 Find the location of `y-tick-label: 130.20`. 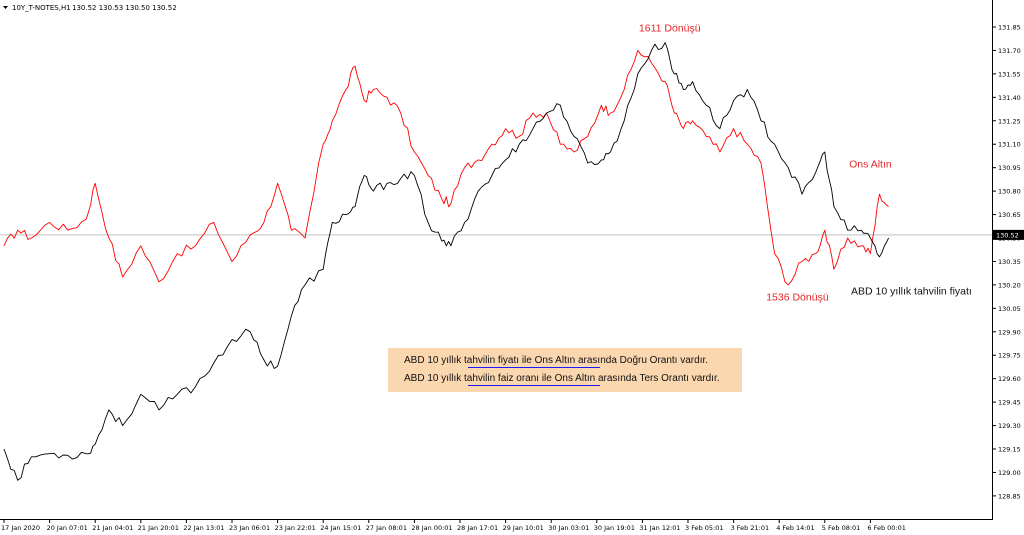

y-tick-label: 130.20 is located at coordinates (1009, 285).